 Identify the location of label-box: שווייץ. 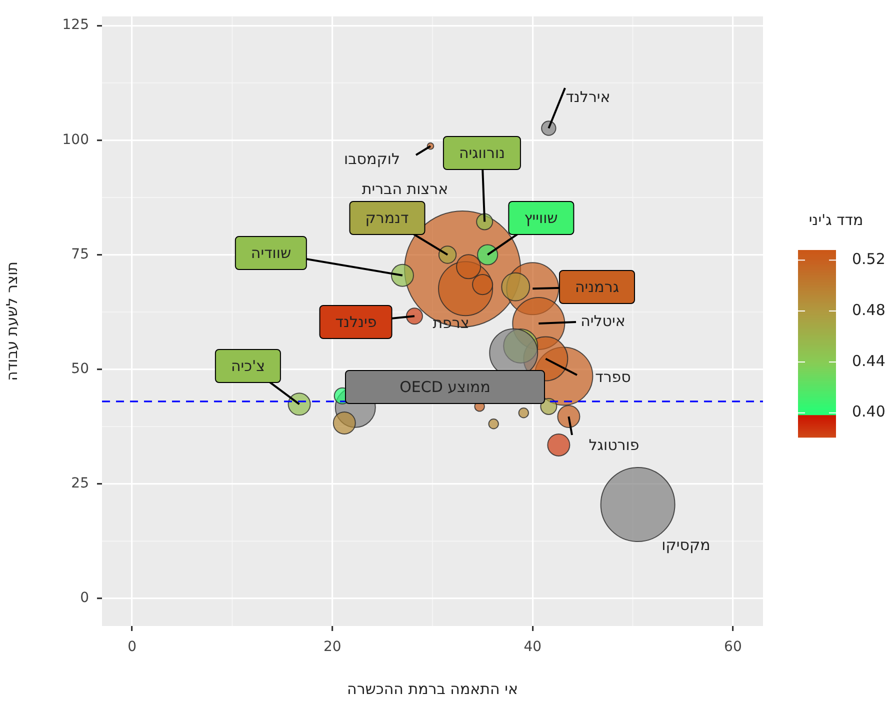
(541, 218).